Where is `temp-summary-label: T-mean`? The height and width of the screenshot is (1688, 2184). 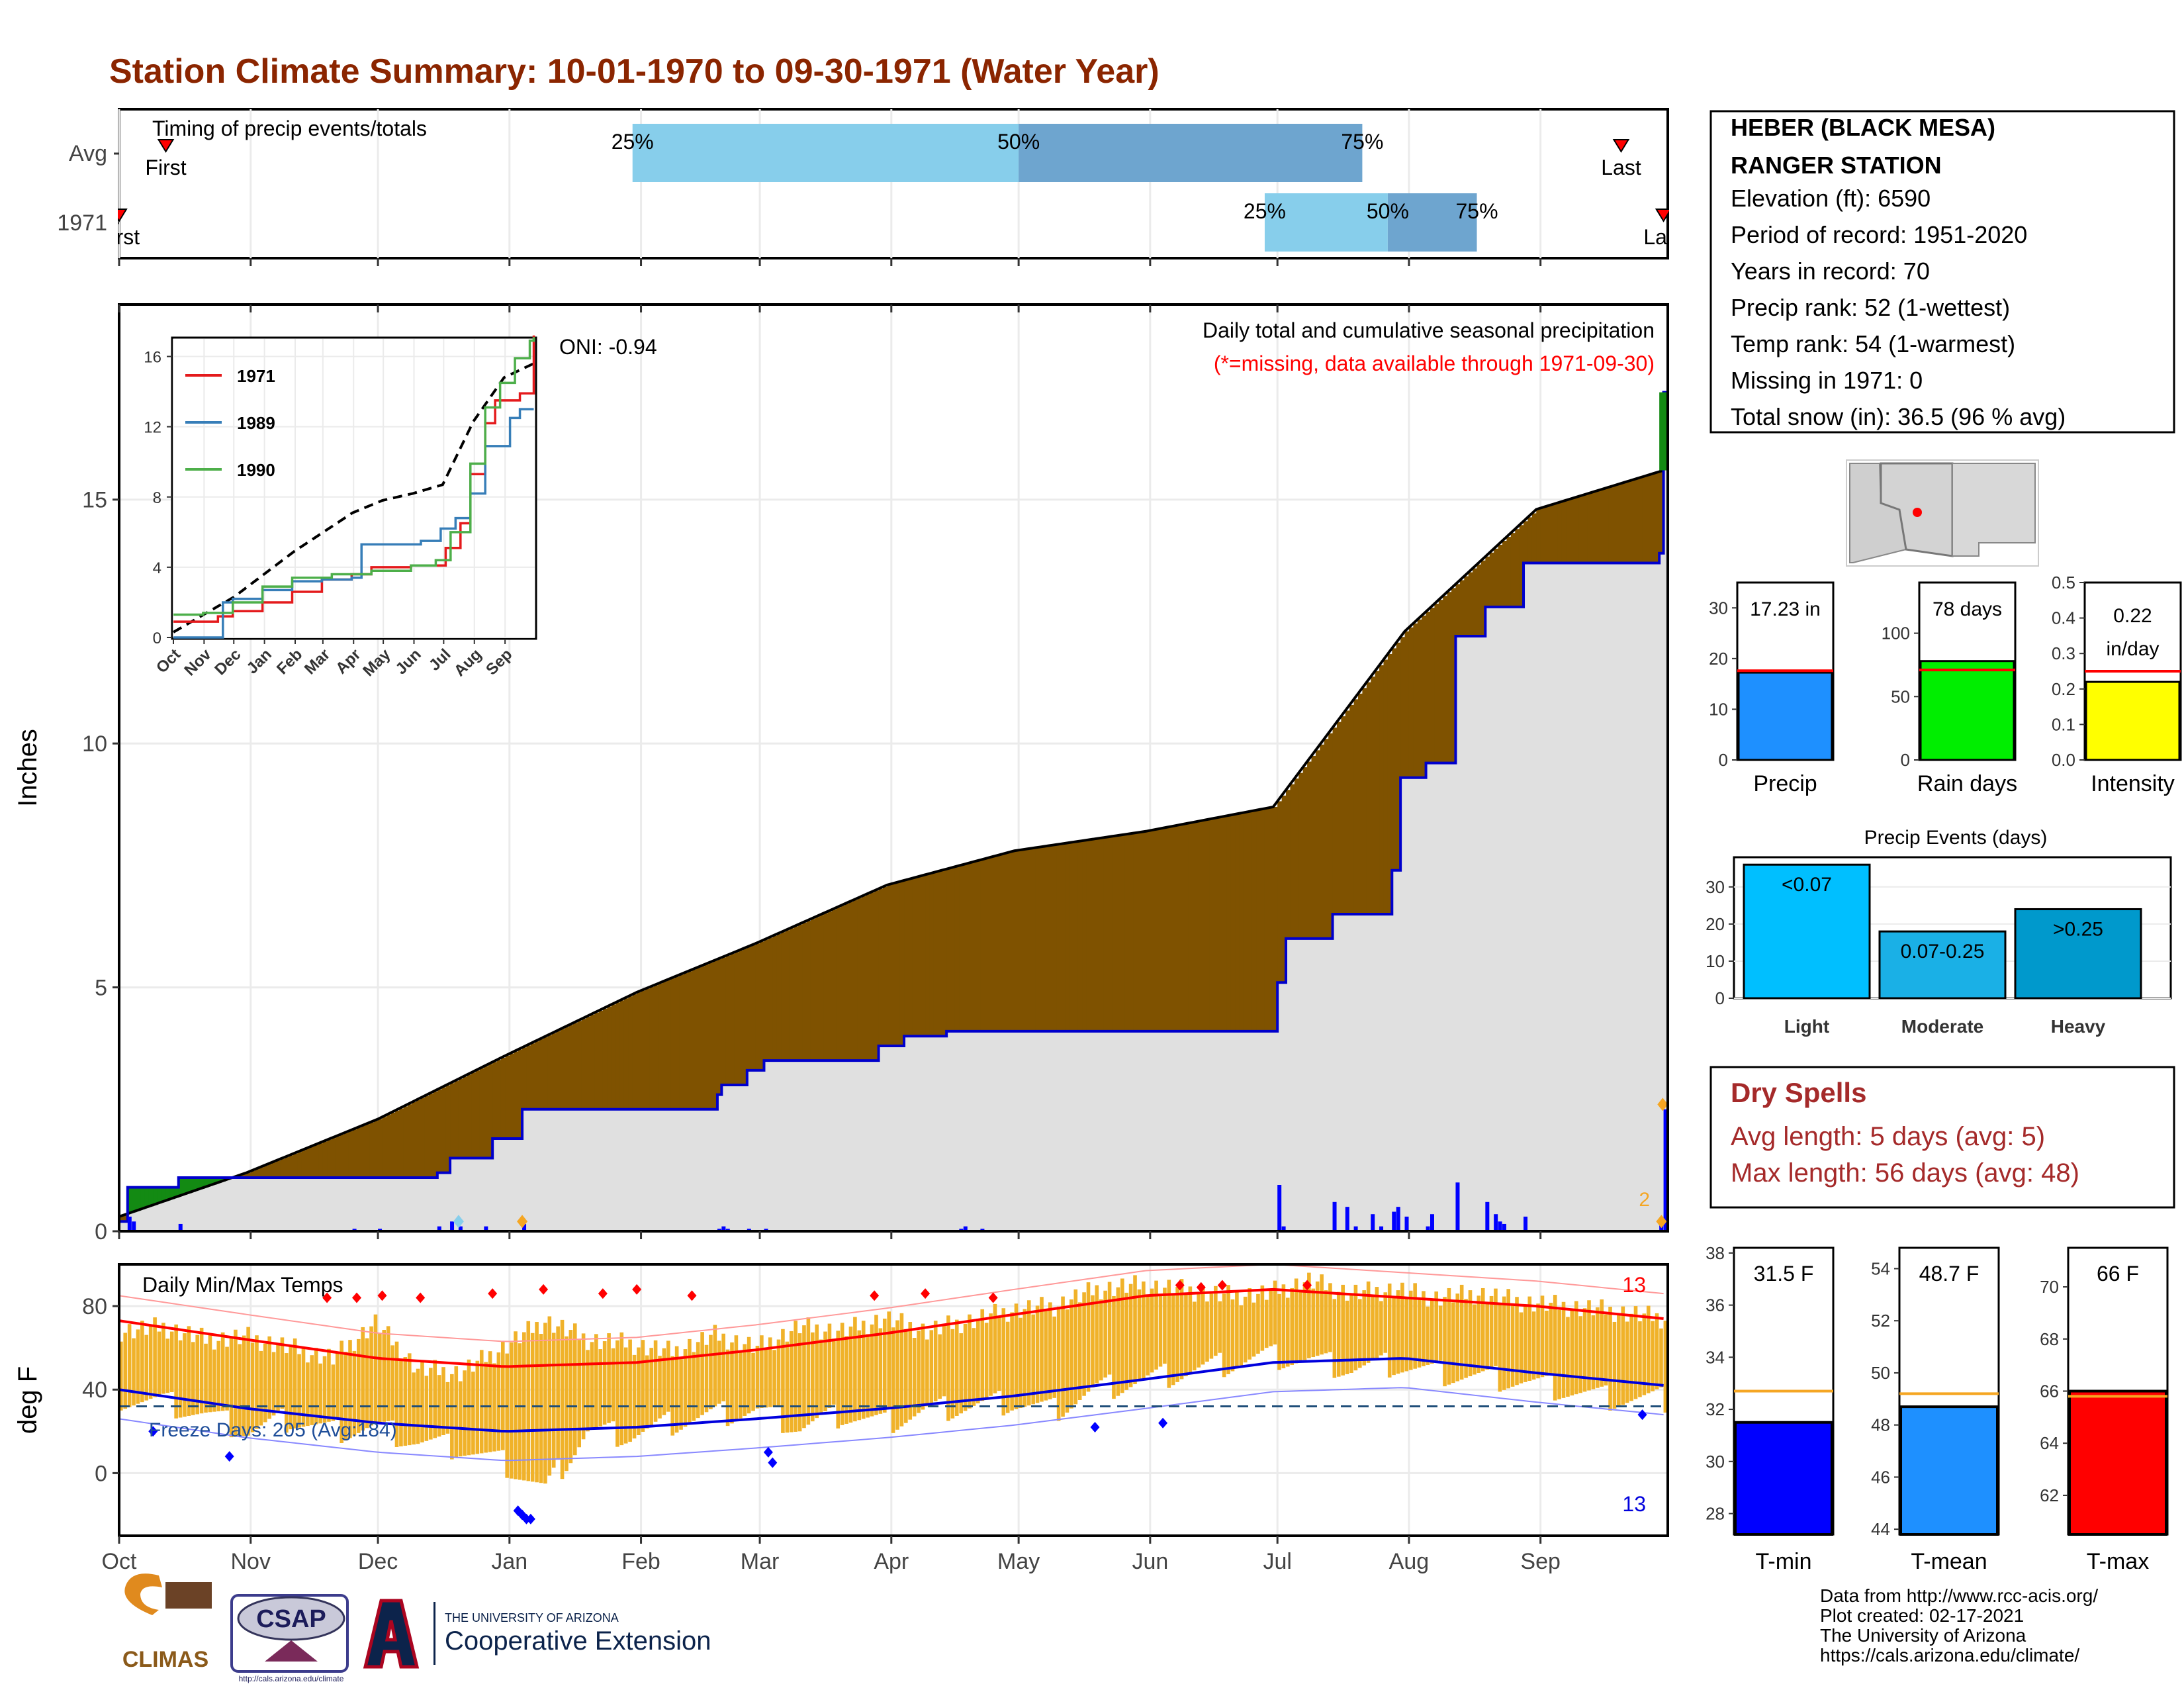
temp-summary-label: T-mean is located at coordinates (1949, 1561).